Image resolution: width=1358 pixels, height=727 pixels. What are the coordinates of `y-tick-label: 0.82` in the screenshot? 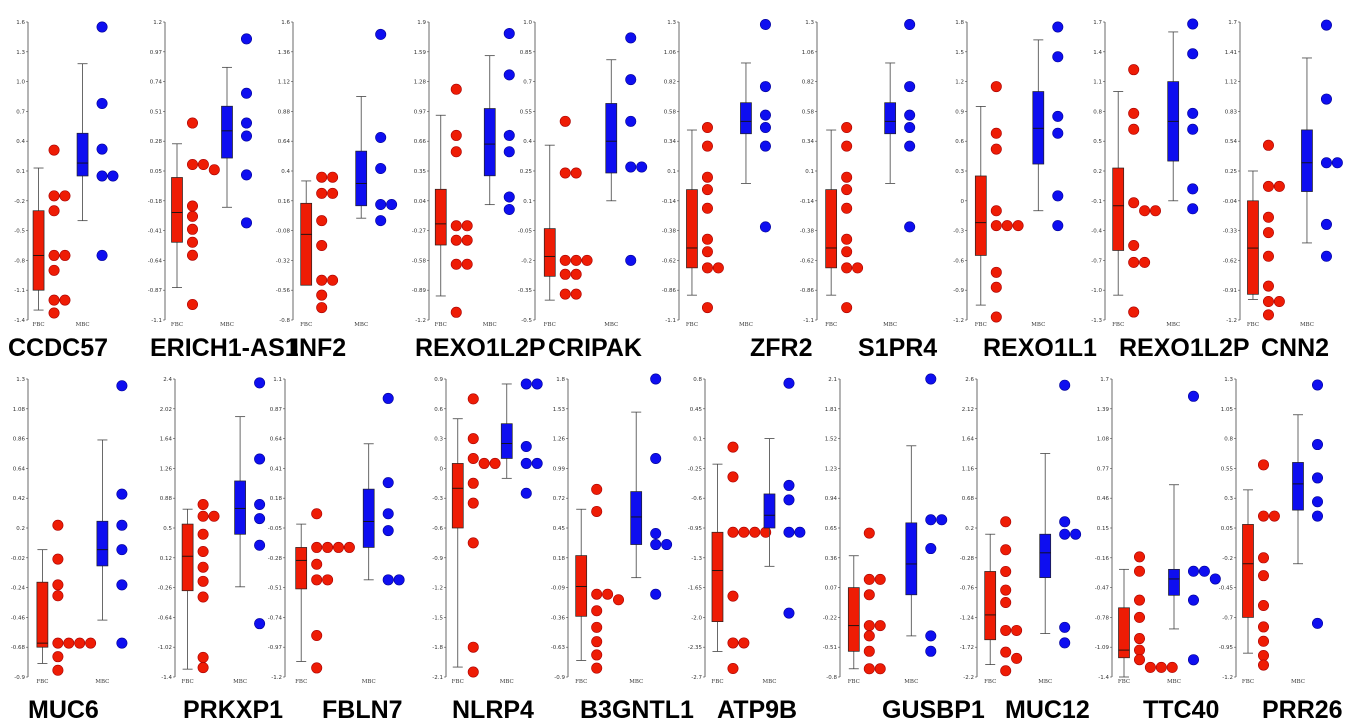 It's located at (808, 83).